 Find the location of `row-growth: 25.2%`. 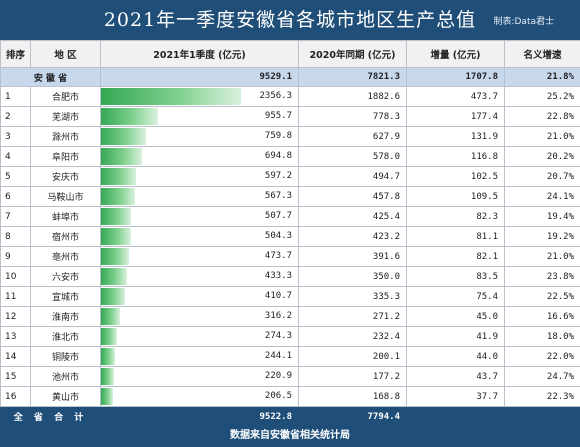

row-growth: 25.2% is located at coordinates (542, 97).